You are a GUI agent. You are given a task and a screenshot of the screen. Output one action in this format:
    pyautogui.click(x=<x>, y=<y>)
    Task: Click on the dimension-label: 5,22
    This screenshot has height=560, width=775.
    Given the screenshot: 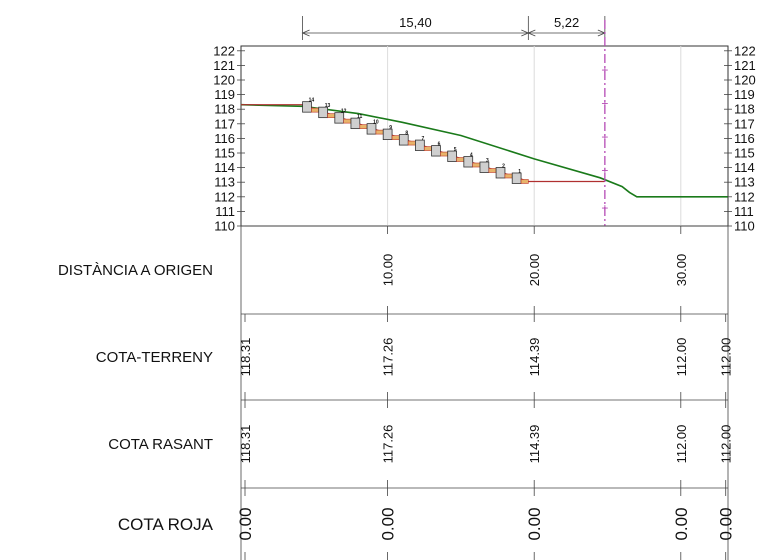 What is the action you would take?
    pyautogui.click(x=566, y=22)
    